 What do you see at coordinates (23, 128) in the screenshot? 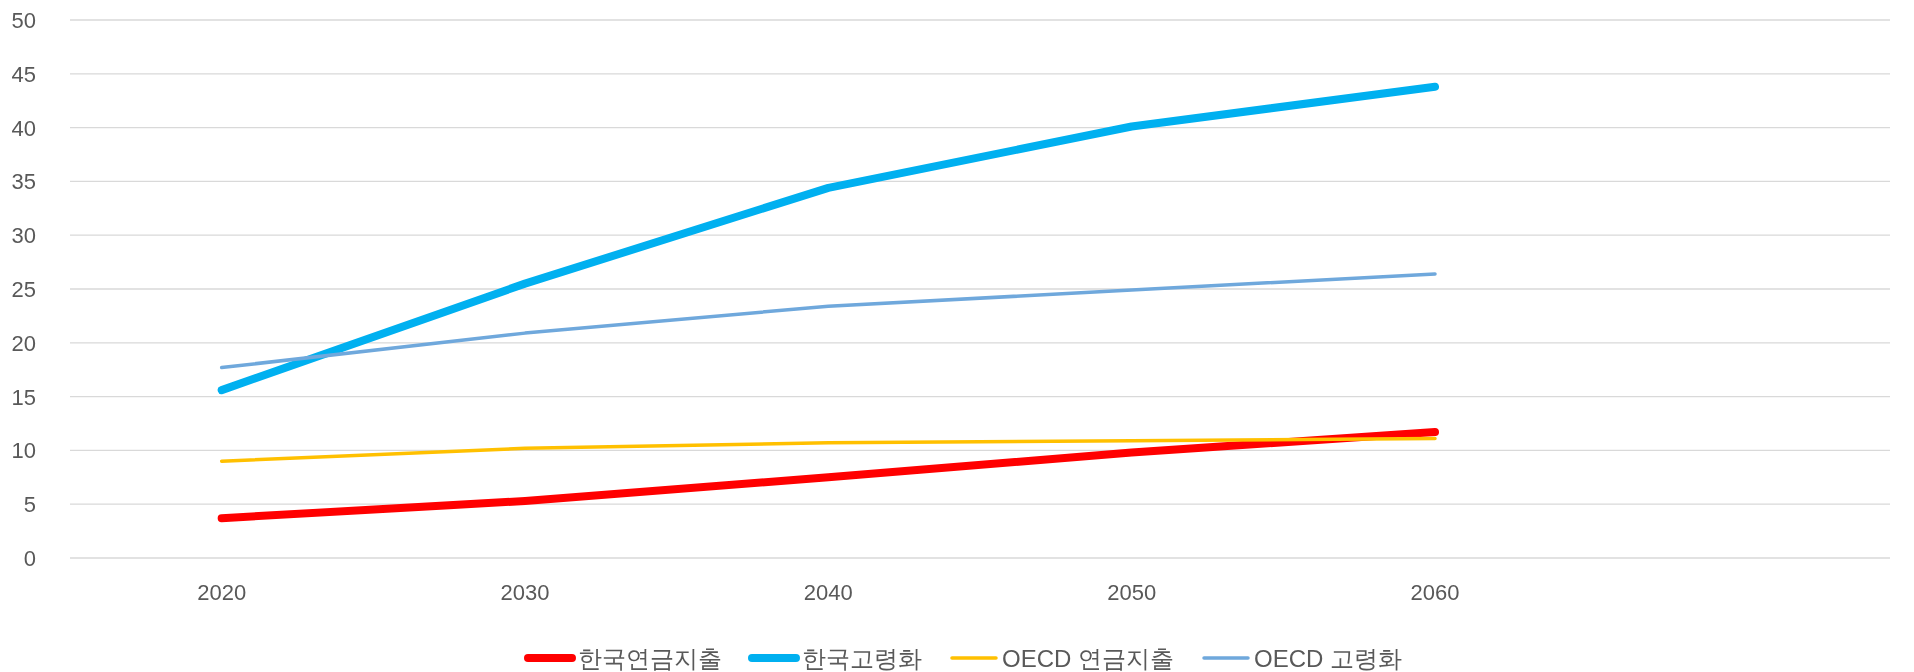
I see `y-tick-label: 40` at bounding box center [23, 128].